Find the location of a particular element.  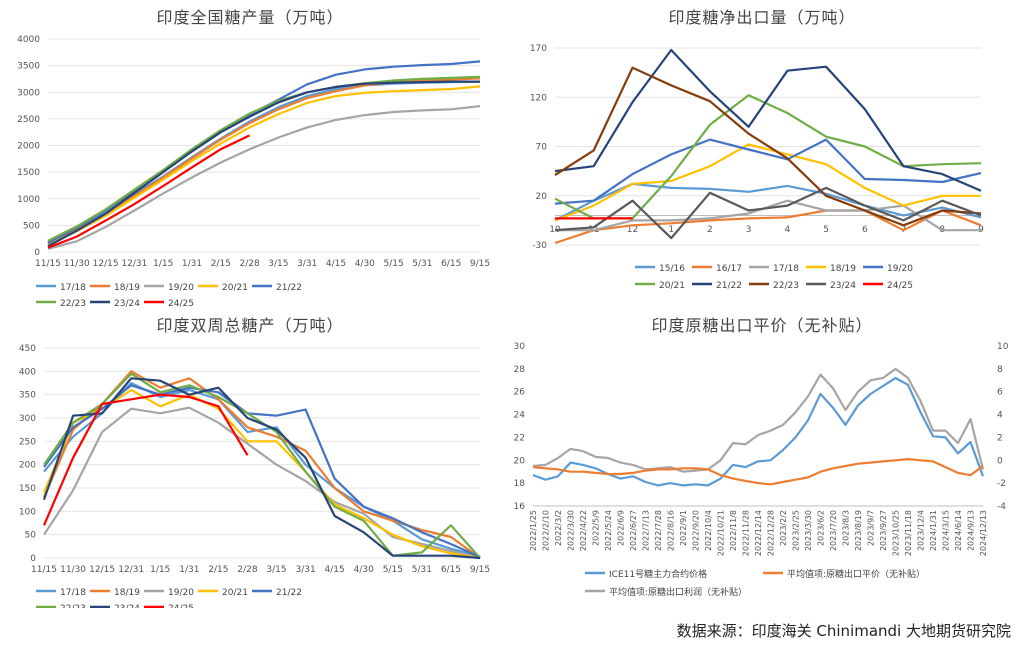

y-tick-label-left: 26 is located at coordinates (520, 393).